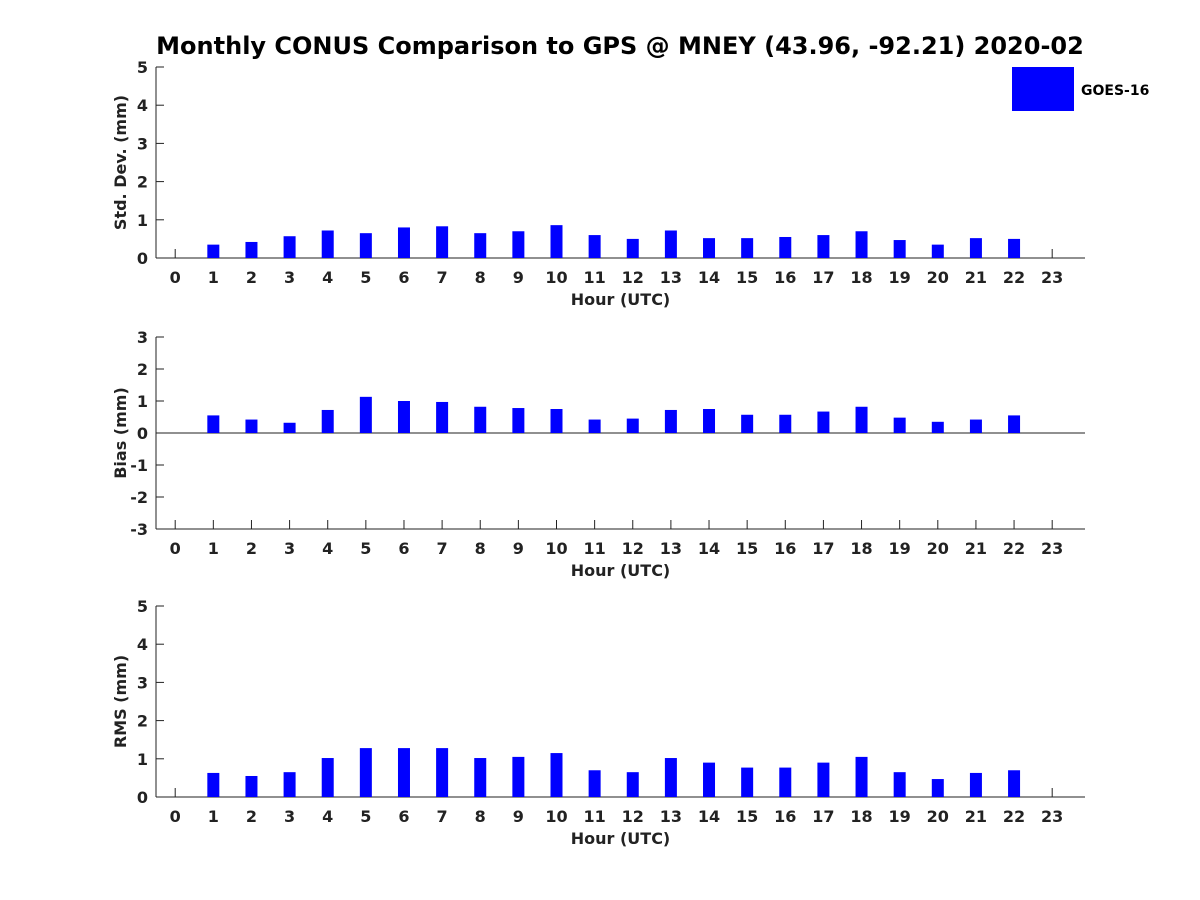 The height and width of the screenshot is (900, 1200). What do you see at coordinates (139, 497) in the screenshot?
I see `y-tick-label: -2` at bounding box center [139, 497].